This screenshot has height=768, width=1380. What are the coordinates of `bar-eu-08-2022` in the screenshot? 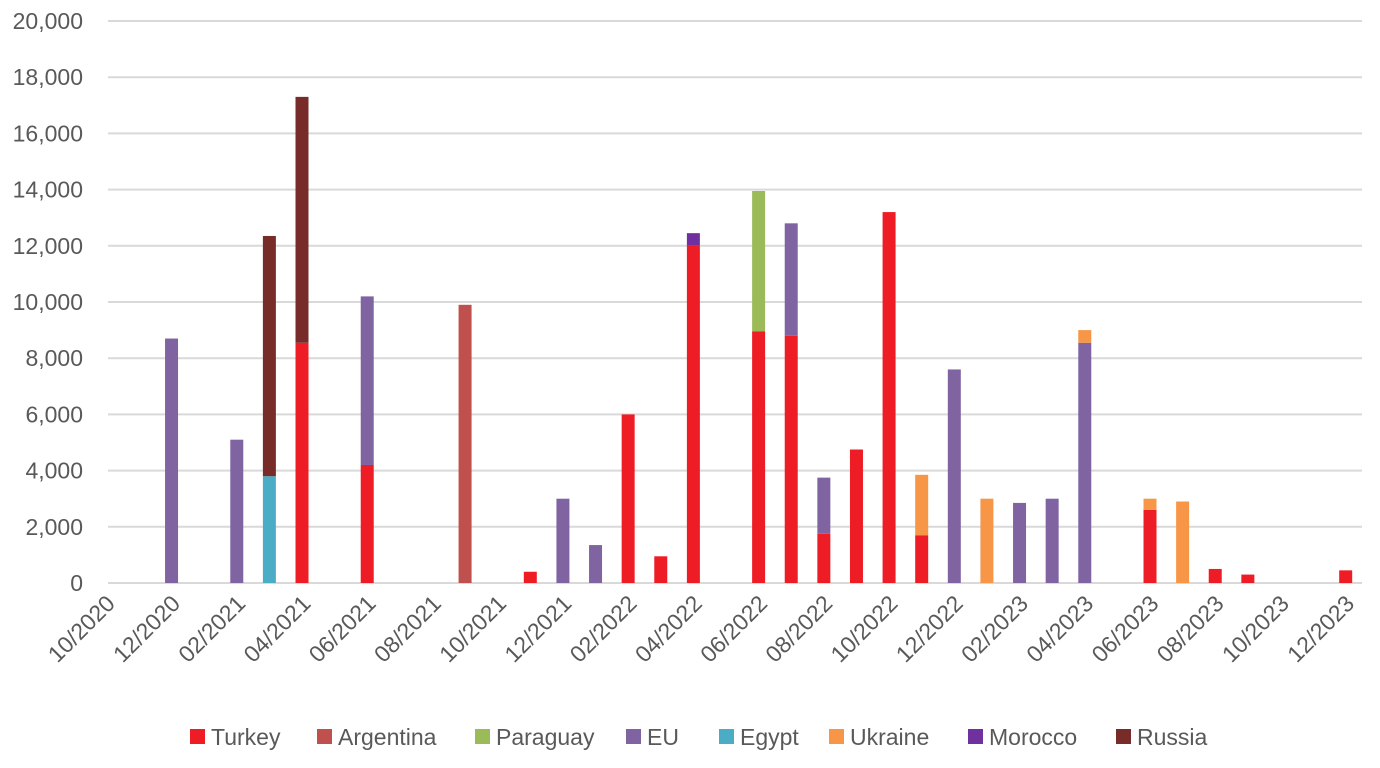 It's located at (824, 505).